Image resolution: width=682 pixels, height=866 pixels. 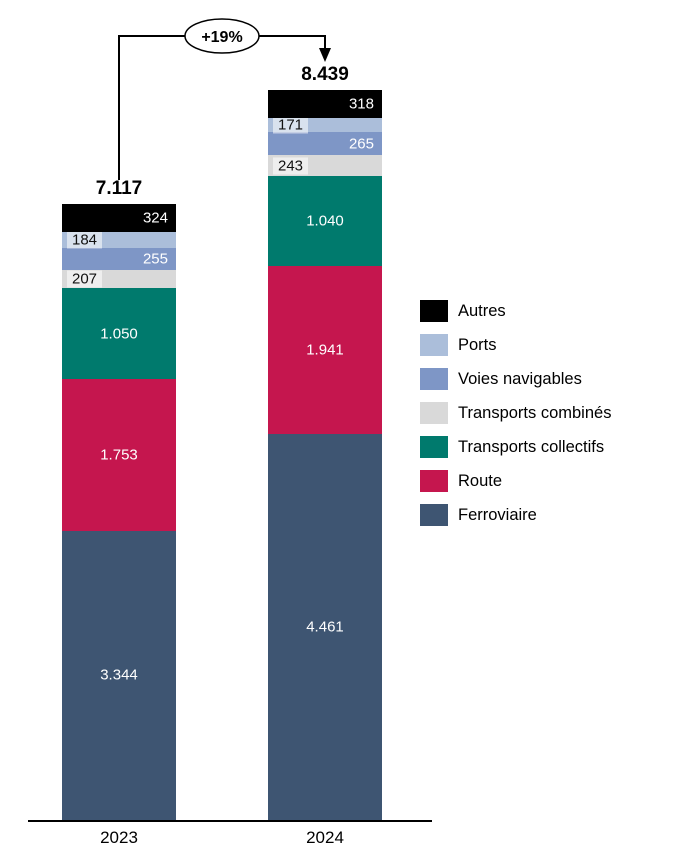 What do you see at coordinates (155, 218) in the screenshot?
I see `segment-value-label: 324` at bounding box center [155, 218].